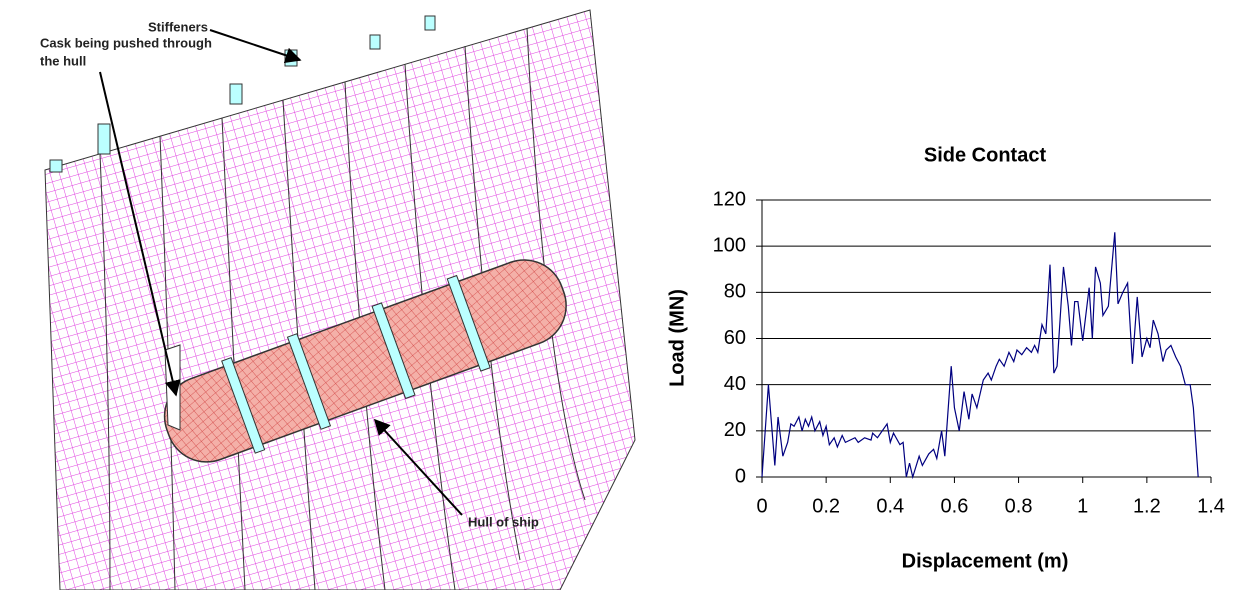  Describe the element at coordinates (890, 506) in the screenshot. I see `x-tick-label: 0.4` at that location.